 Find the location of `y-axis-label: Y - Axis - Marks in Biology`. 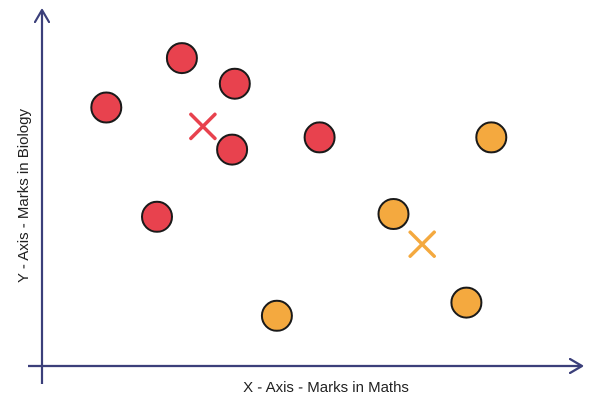

y-axis-label: Y - Axis - Marks in Biology is located at coordinates (23, 196).